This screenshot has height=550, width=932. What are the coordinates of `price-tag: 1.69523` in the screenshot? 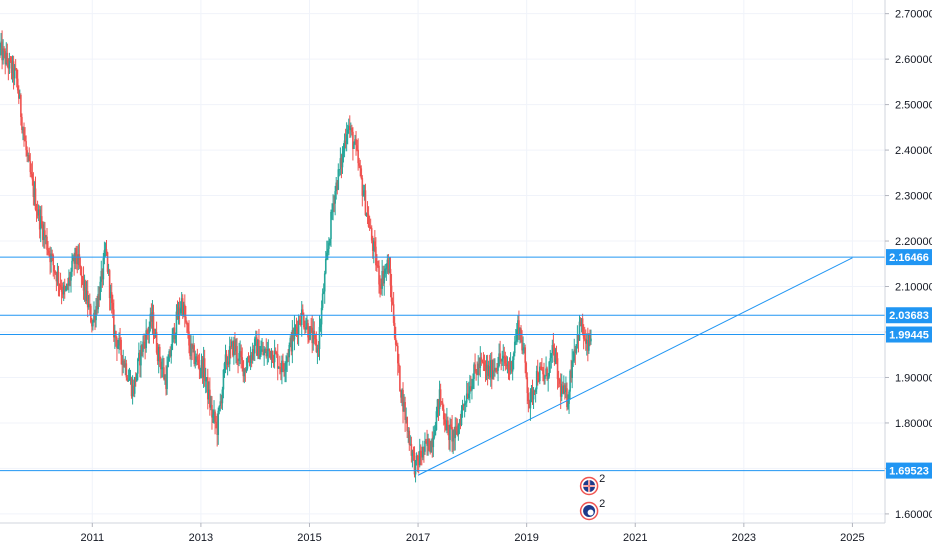 It's located at (909, 470).